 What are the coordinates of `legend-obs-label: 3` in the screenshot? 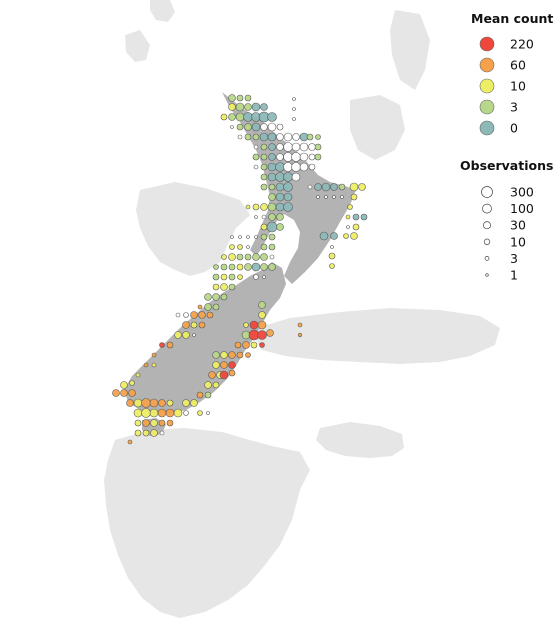 It's located at (514, 258).